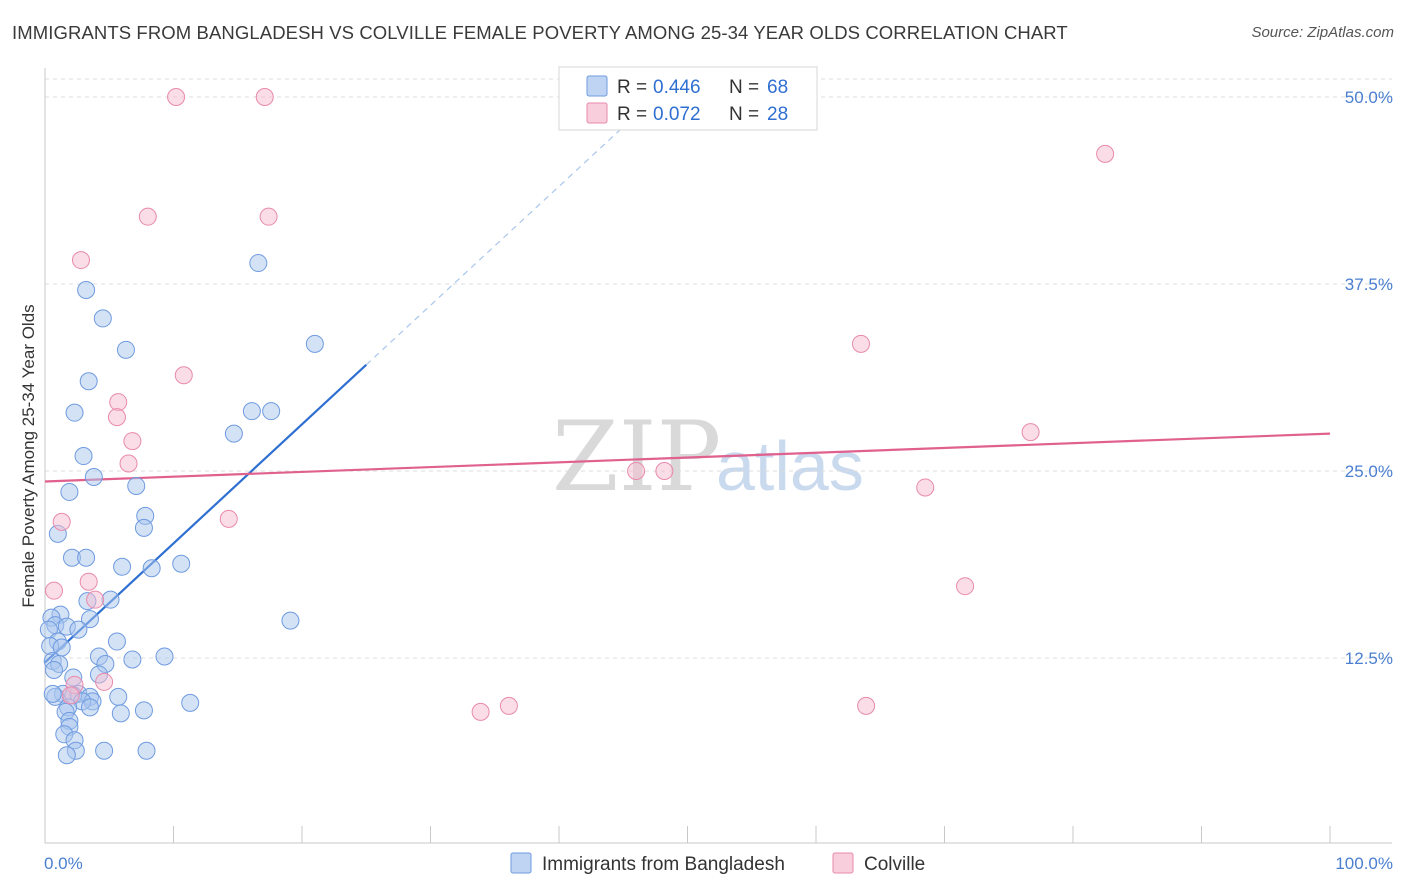 This screenshot has height=892, width=1406. Describe the element at coordinates (744, 114) in the screenshot. I see `legend-n-label-colville: N =` at that location.